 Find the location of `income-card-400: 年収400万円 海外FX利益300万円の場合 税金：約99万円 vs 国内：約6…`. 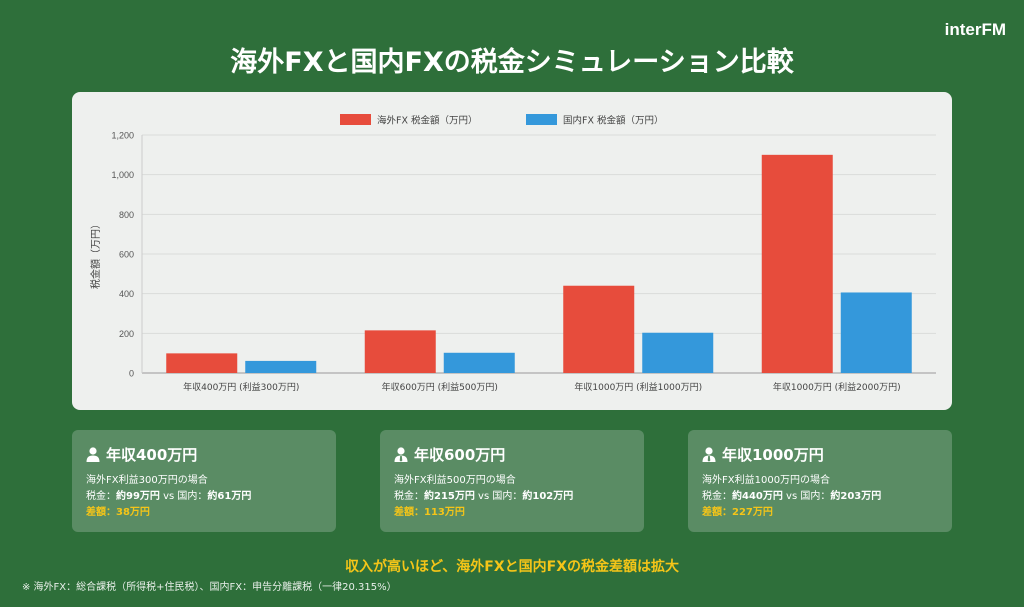

income-card-400: 年収400万円 海外FX利益300万円の場合 税金：約99万円 vs 国内：約6… is located at coordinates (204, 481).